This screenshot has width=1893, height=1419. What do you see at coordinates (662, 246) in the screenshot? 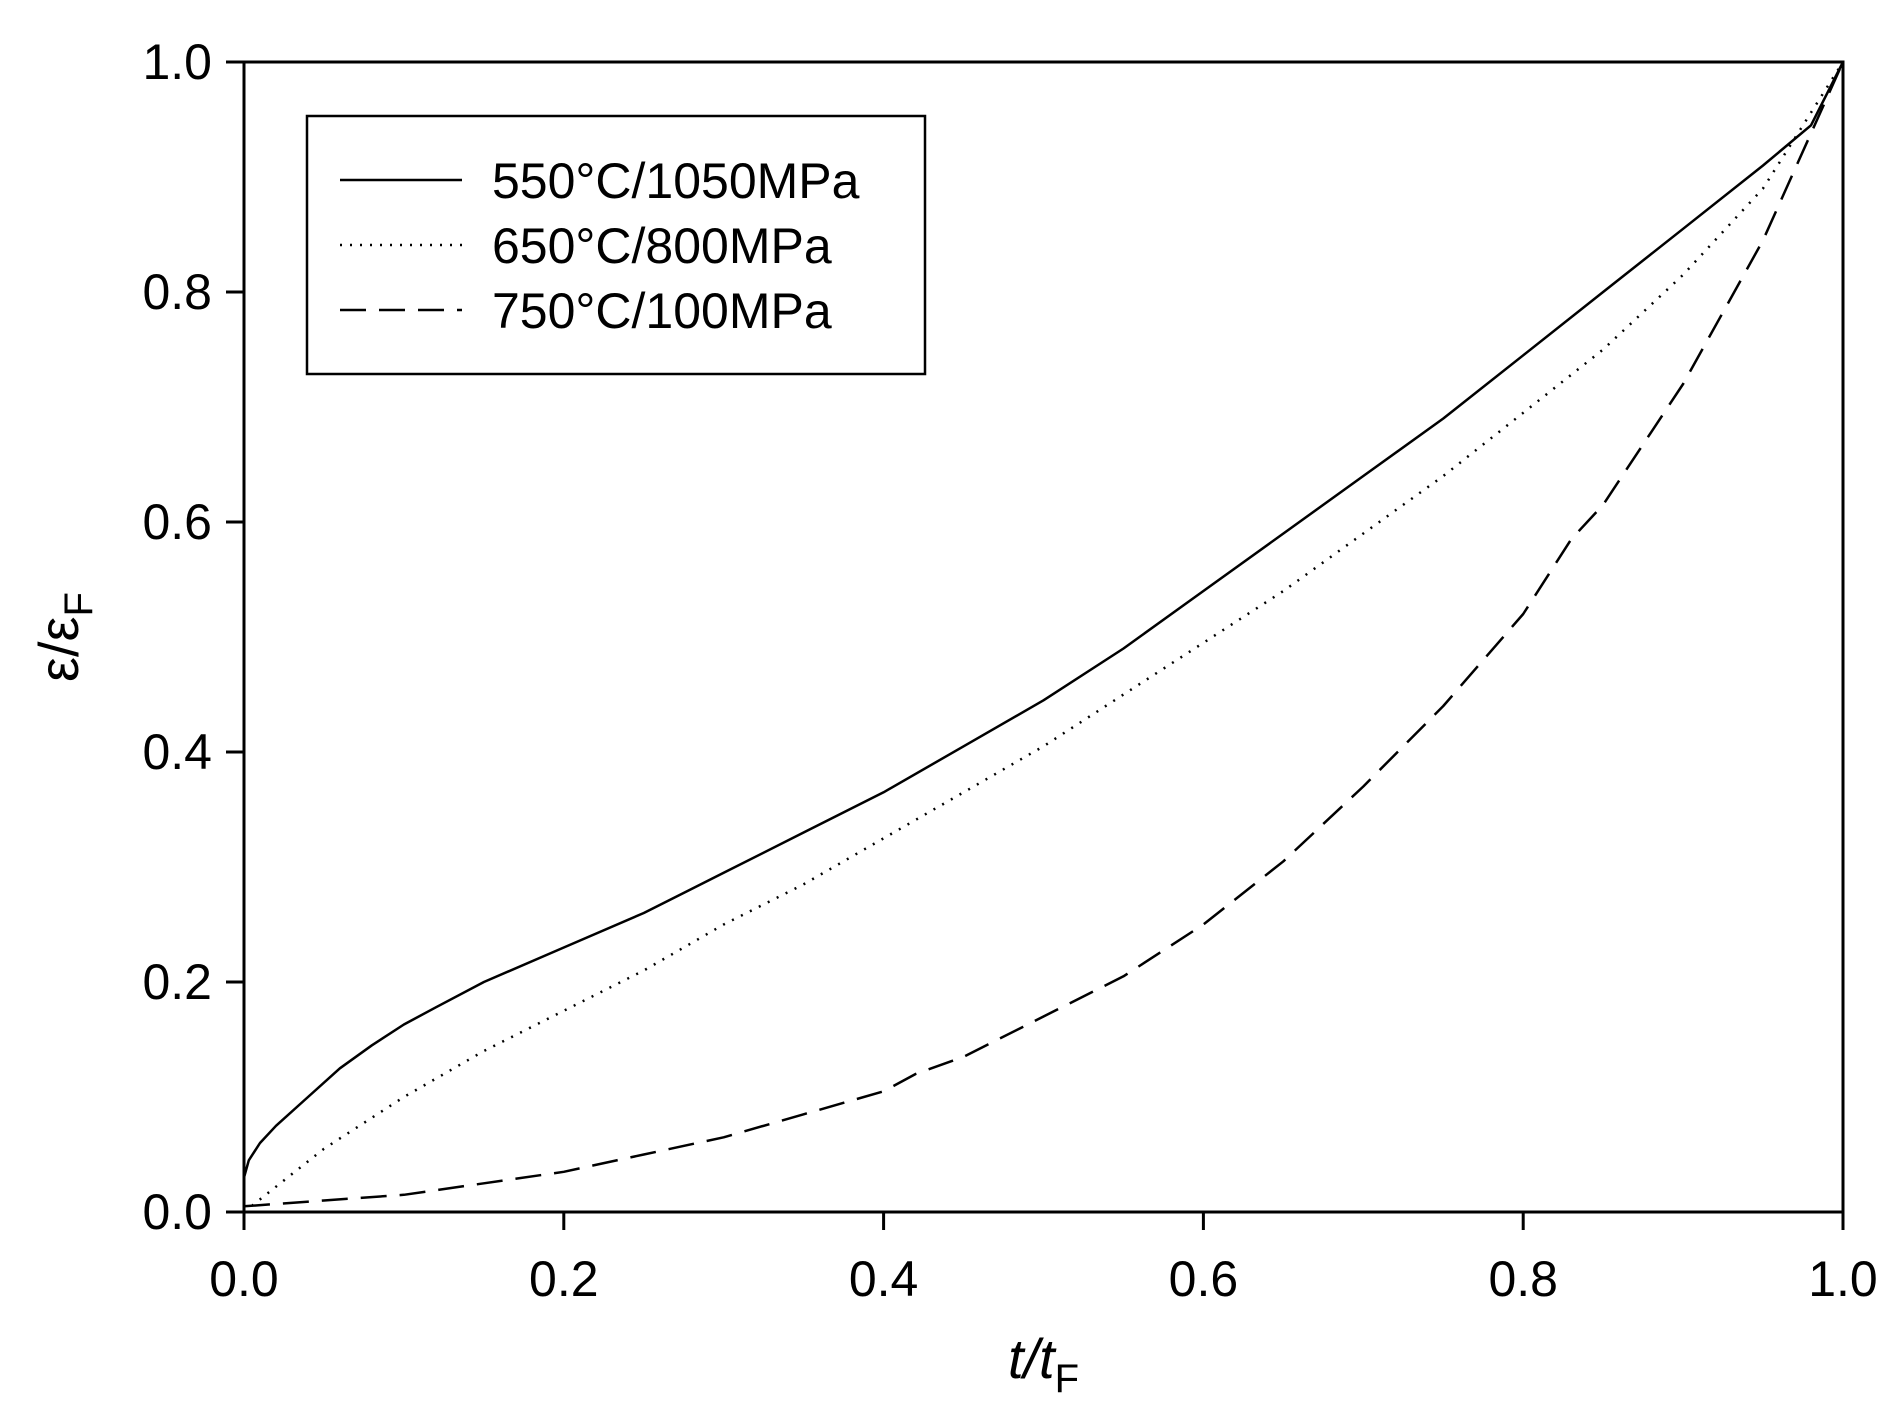
I see `legend-label-2: 650°C/800MPa` at bounding box center [662, 246].